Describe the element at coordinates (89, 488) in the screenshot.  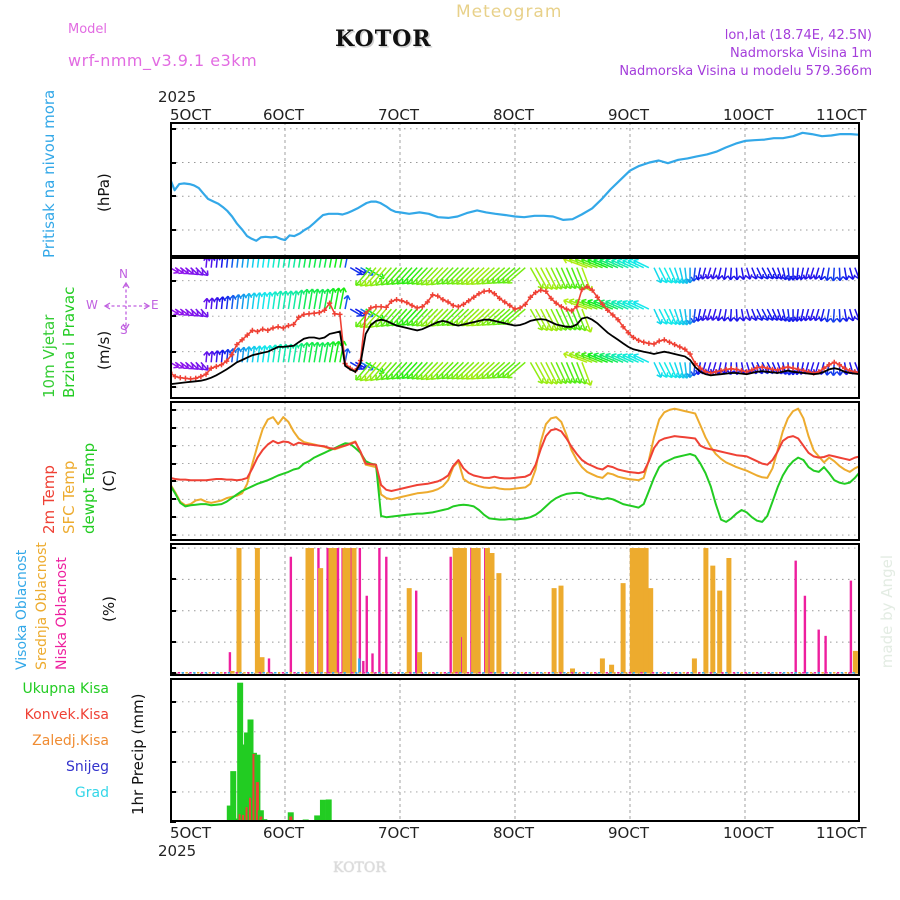
I see `label-temp-dewpt: dewpt Temp` at that location.